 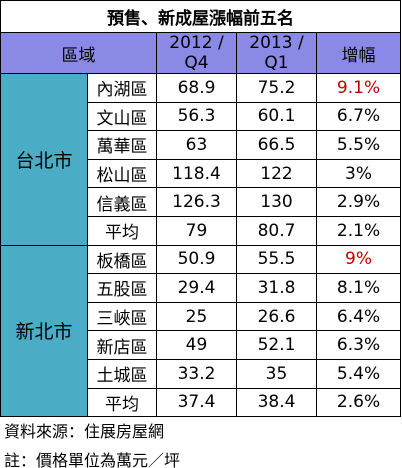 I want to click on value-cell: 126.3, so click(x=196, y=202).